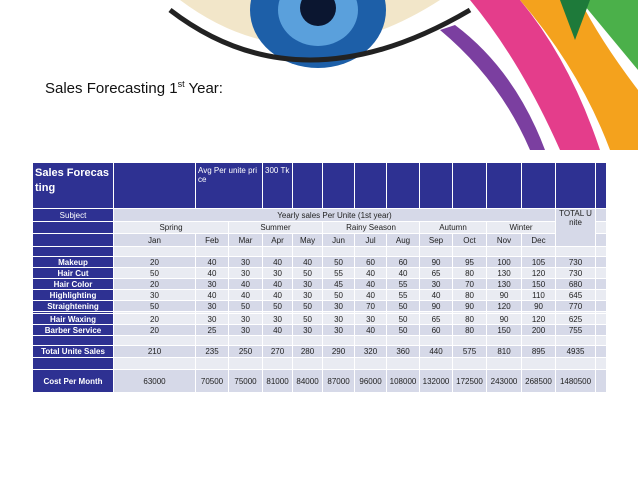  Describe the element at coordinates (339, 240) in the screenshot. I see `month-label: Jun` at that location.